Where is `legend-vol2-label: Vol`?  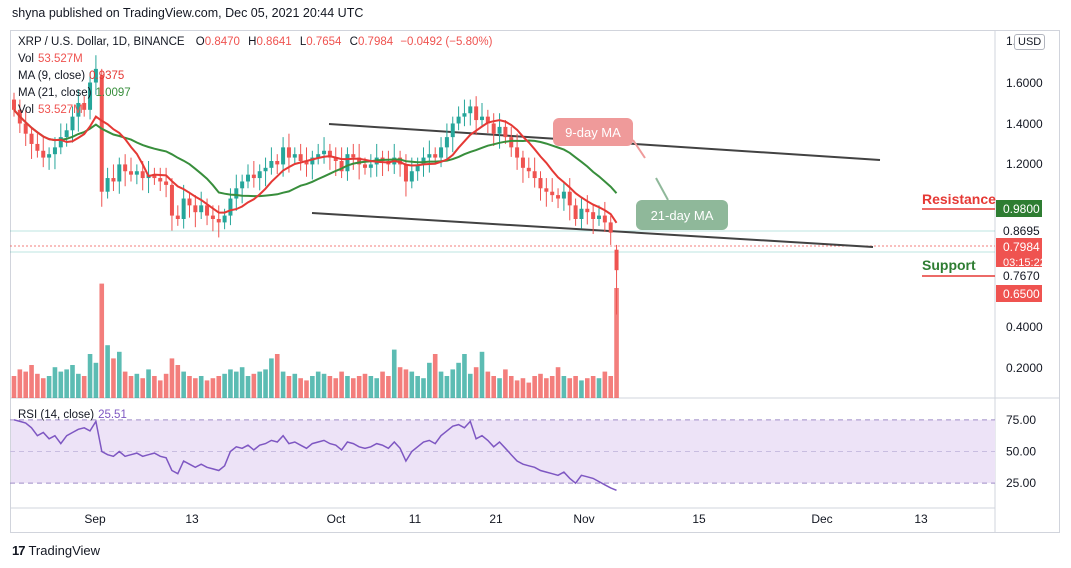 legend-vol2-label: Vol is located at coordinates (26, 110).